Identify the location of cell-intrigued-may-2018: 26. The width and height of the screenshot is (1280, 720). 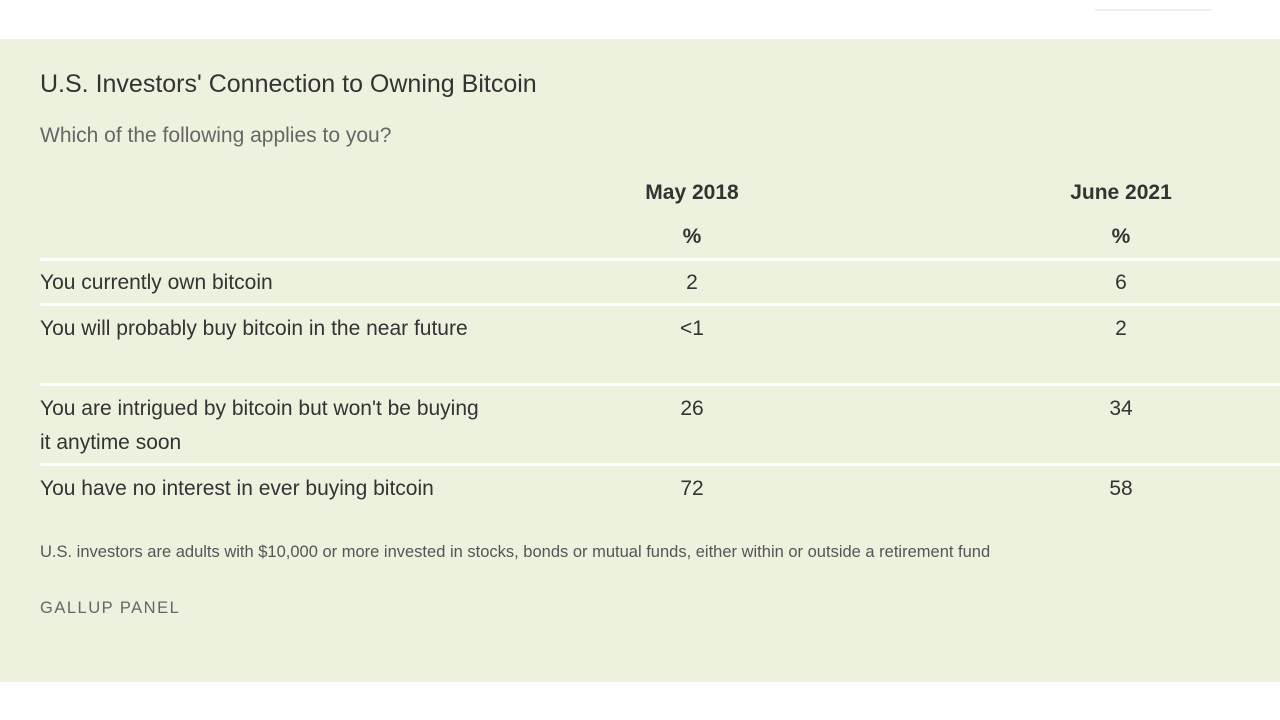
(692, 408).